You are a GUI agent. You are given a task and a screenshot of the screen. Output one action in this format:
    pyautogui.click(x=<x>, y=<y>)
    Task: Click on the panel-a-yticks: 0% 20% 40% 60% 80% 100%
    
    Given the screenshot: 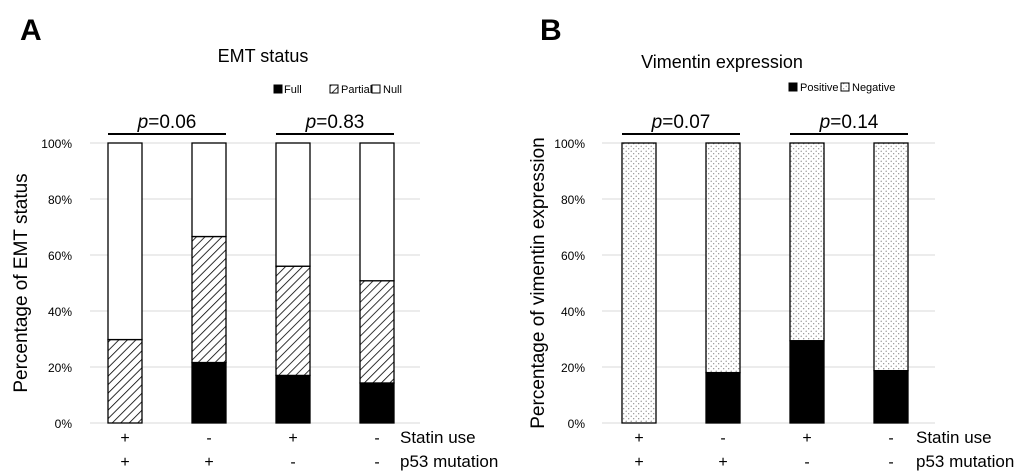 What is the action you would take?
    pyautogui.click(x=56, y=284)
    